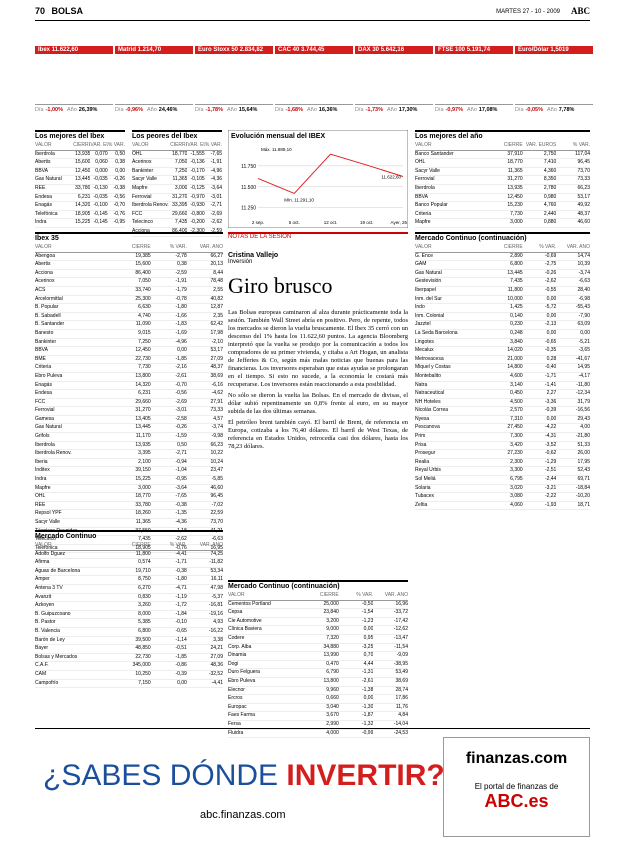 This screenshot has height=847, width=620. I want to click on table-cell: 0,574, so click(144, 562).